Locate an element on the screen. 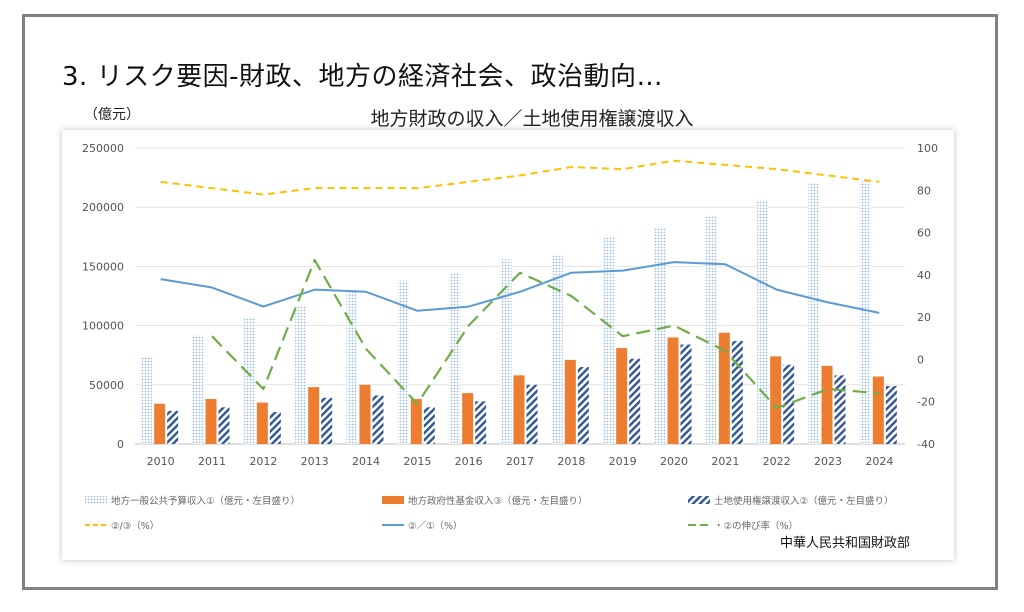 Image resolution: width=1024 pixels, height=612 pixels. y2-tick-label: 100 is located at coordinates (927, 148).